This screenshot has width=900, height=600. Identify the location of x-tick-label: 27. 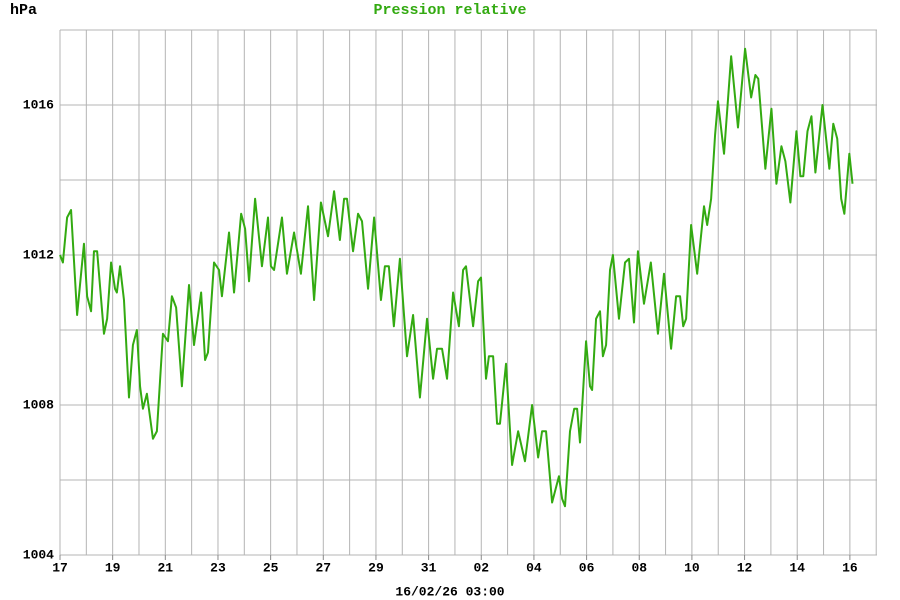
(323, 567).